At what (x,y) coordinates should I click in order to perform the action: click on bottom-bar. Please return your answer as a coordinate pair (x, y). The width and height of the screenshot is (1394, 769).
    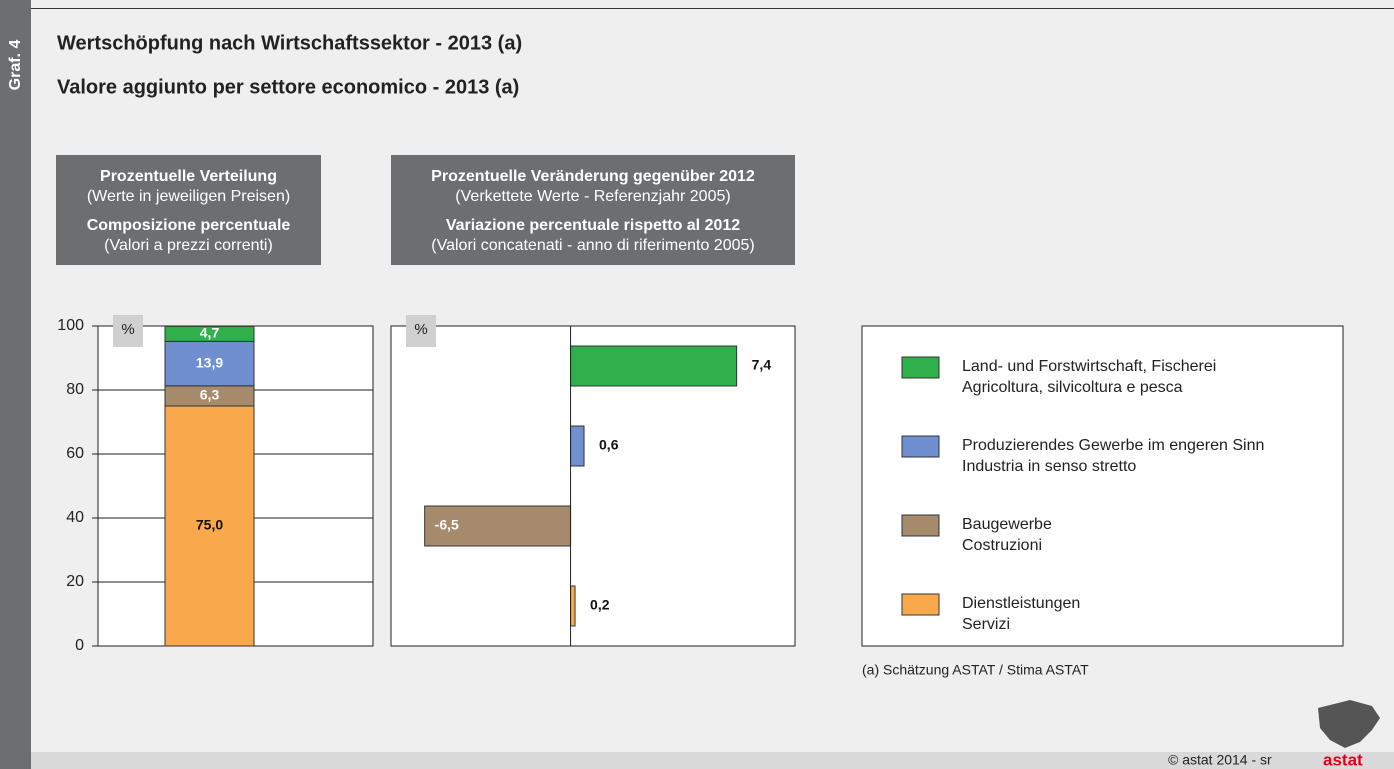
    Looking at the image, I should click on (712, 760).